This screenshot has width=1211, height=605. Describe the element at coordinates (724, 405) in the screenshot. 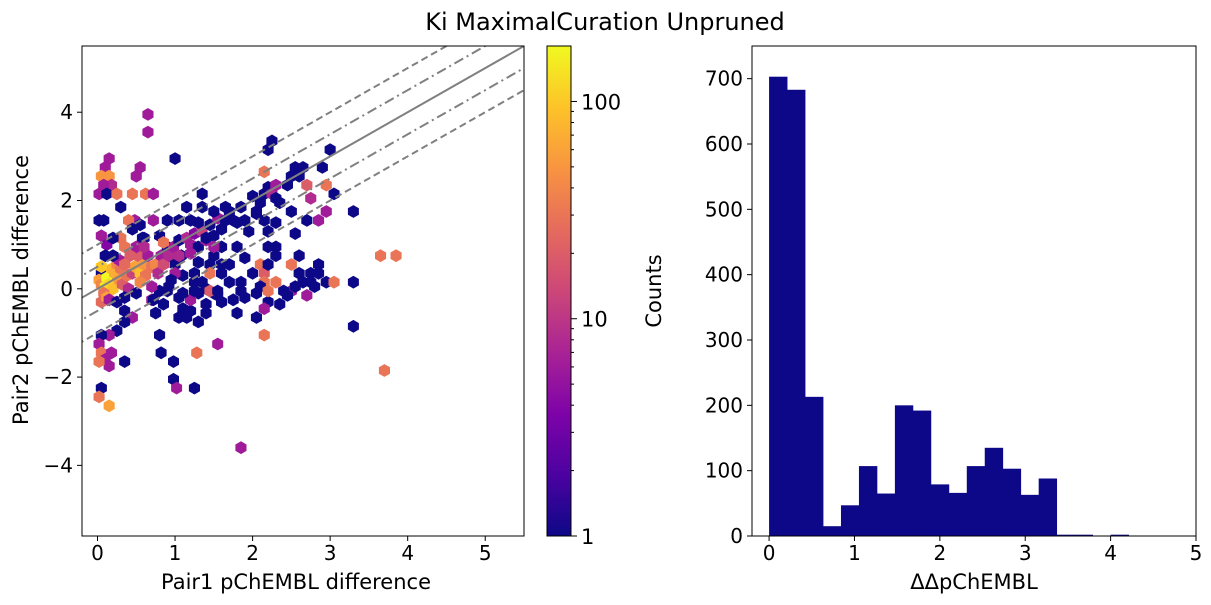

I see `histogram-y-tick-label: 200` at that location.